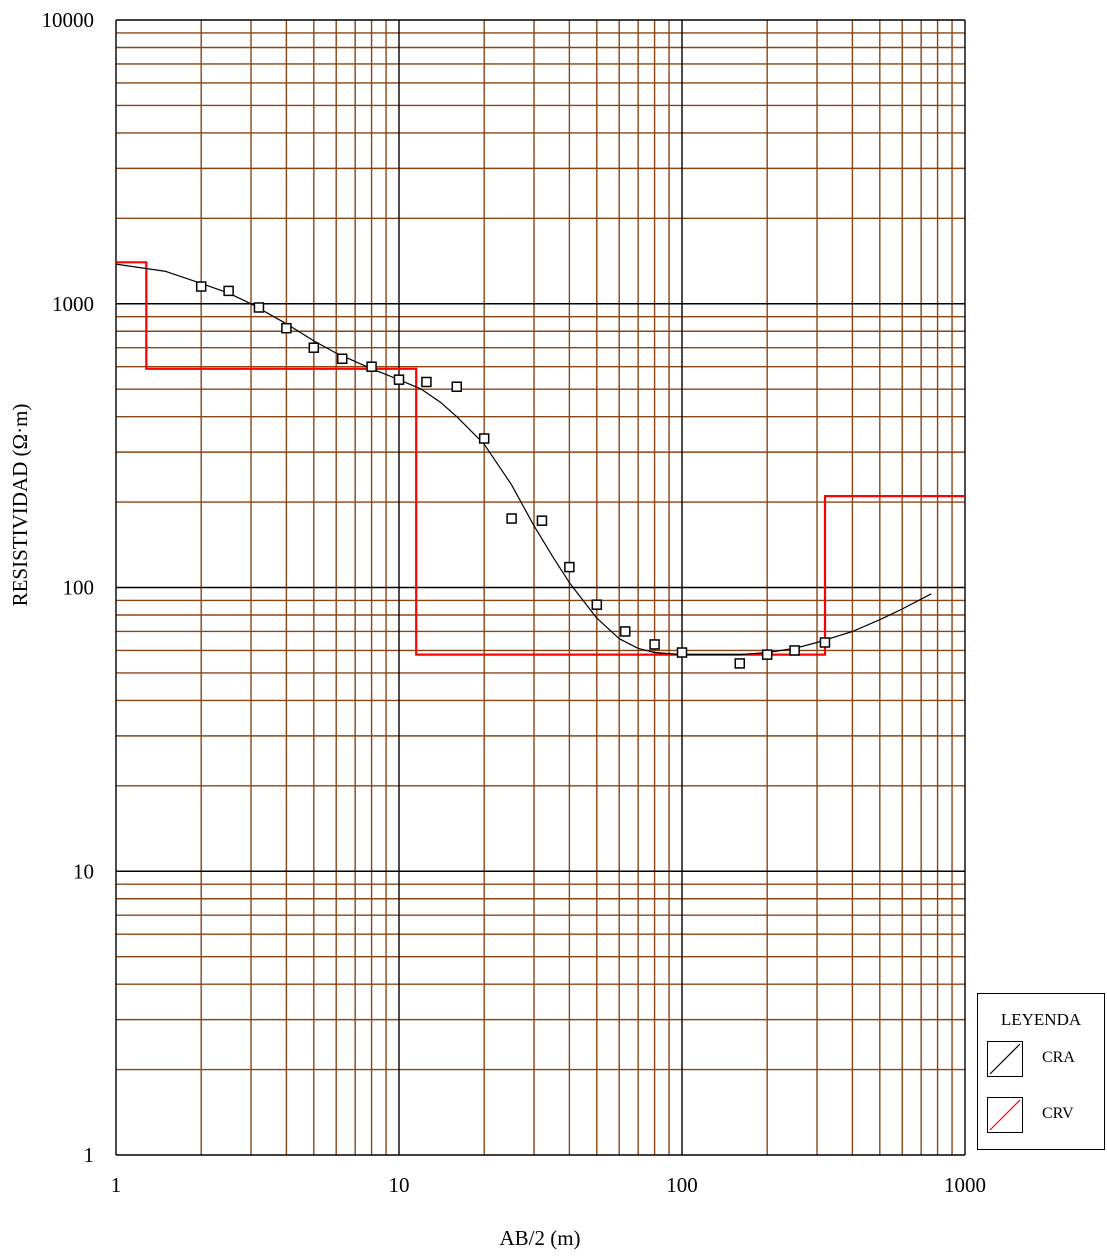 Image resolution: width=1107 pixels, height=1259 pixels. What do you see at coordinates (89, 1155) in the screenshot?
I see `y-tick-label: 1` at bounding box center [89, 1155].